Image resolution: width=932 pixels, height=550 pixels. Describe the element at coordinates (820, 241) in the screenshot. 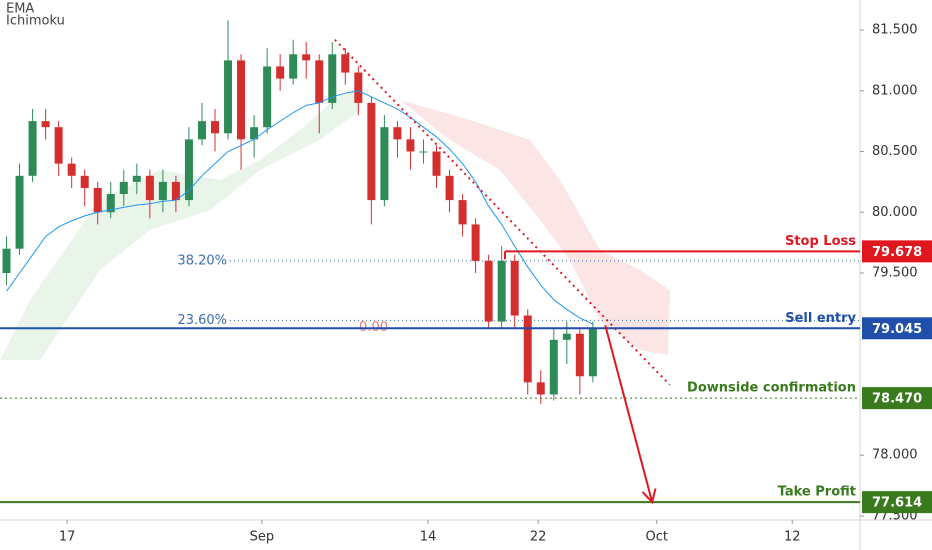

I see `level-name: Stop Loss` at that location.